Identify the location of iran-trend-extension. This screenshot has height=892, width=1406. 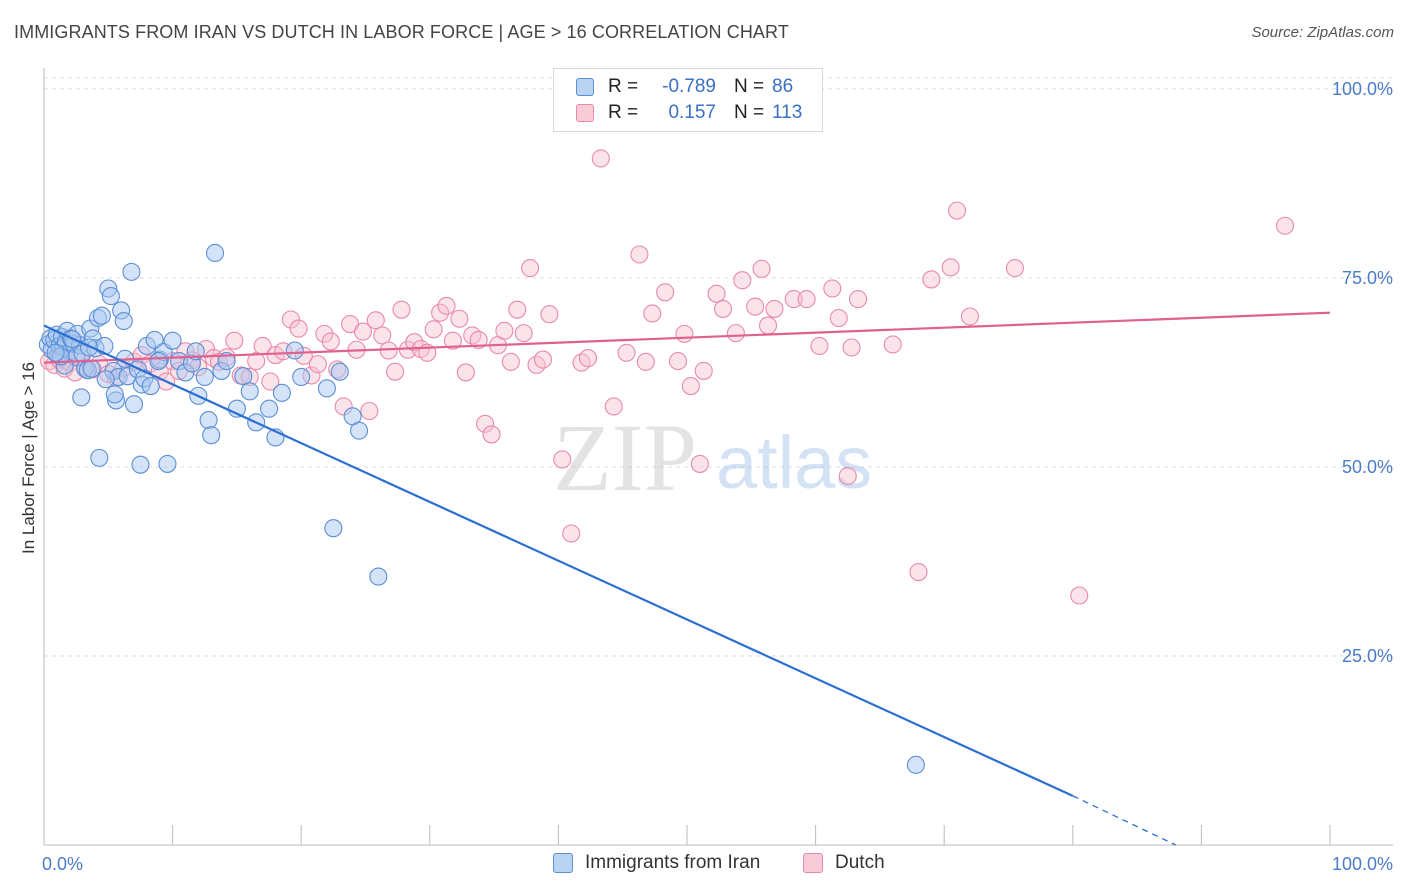
(1124, 820).